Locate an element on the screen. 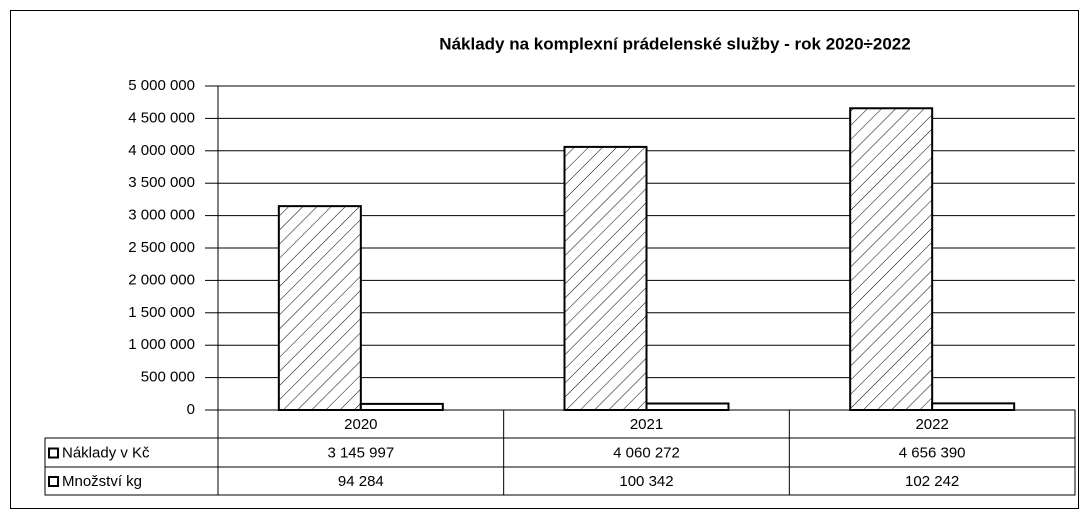 The height and width of the screenshot is (520, 1088). y-tick-label: 2 500 000 is located at coordinates (161, 247).